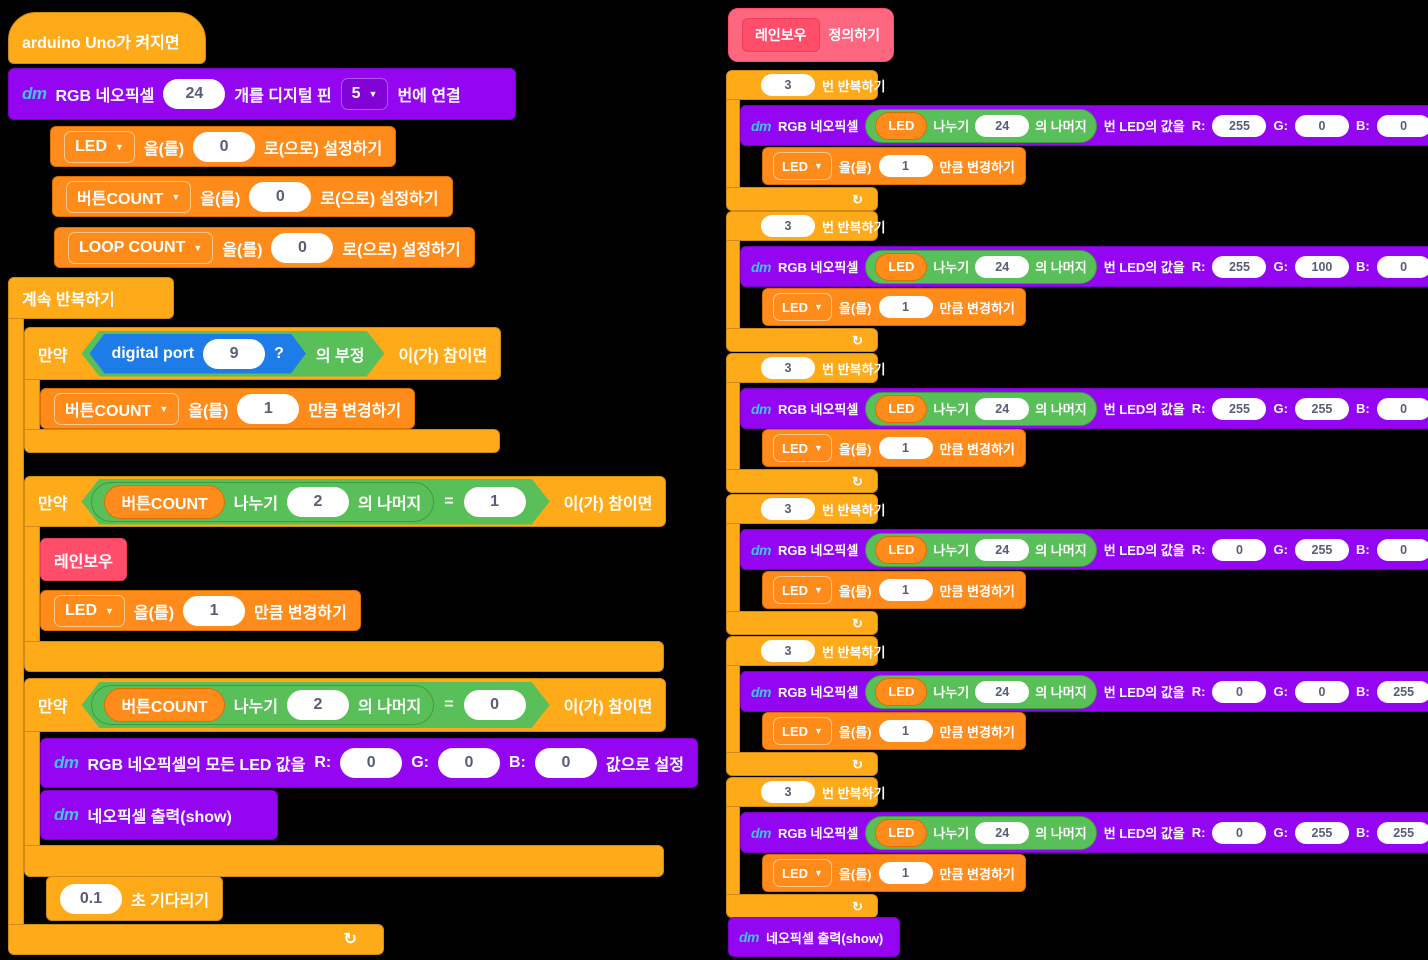  Describe the element at coordinates (262, 502) in the screenshot. I see `mod-operator: 버튼COUNT 나누기 2 의 나머지` at that location.